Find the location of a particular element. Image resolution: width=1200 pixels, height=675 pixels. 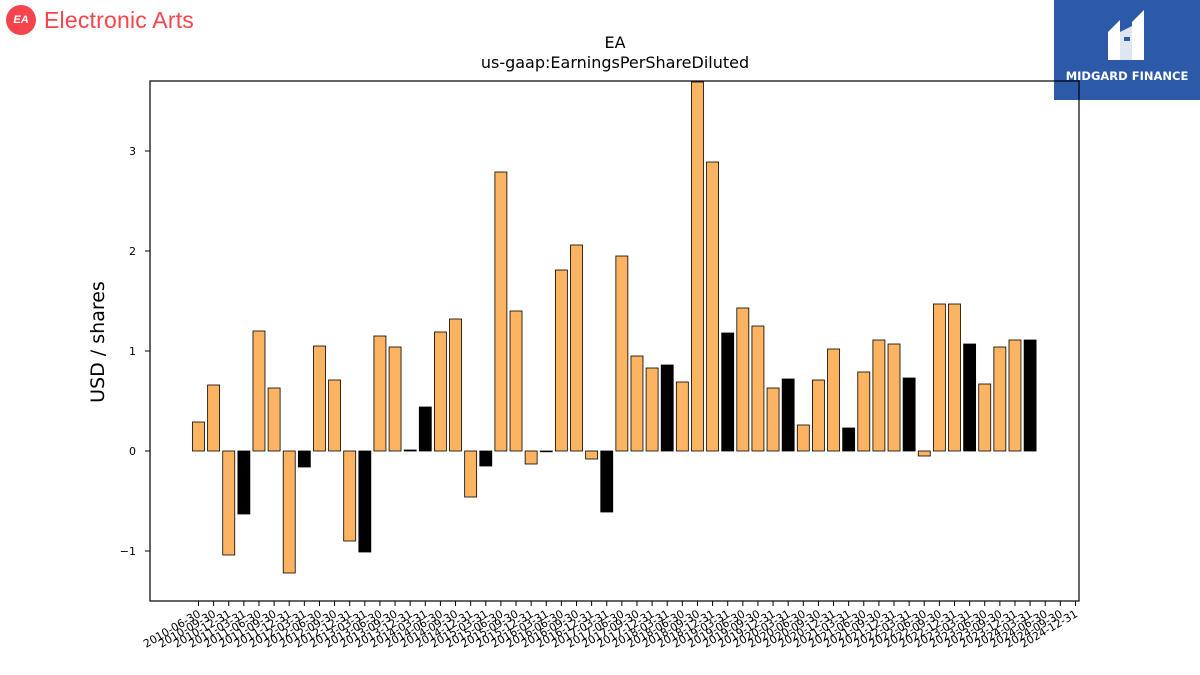

brand-header: EA Electronic Arts is located at coordinates (100, 20).